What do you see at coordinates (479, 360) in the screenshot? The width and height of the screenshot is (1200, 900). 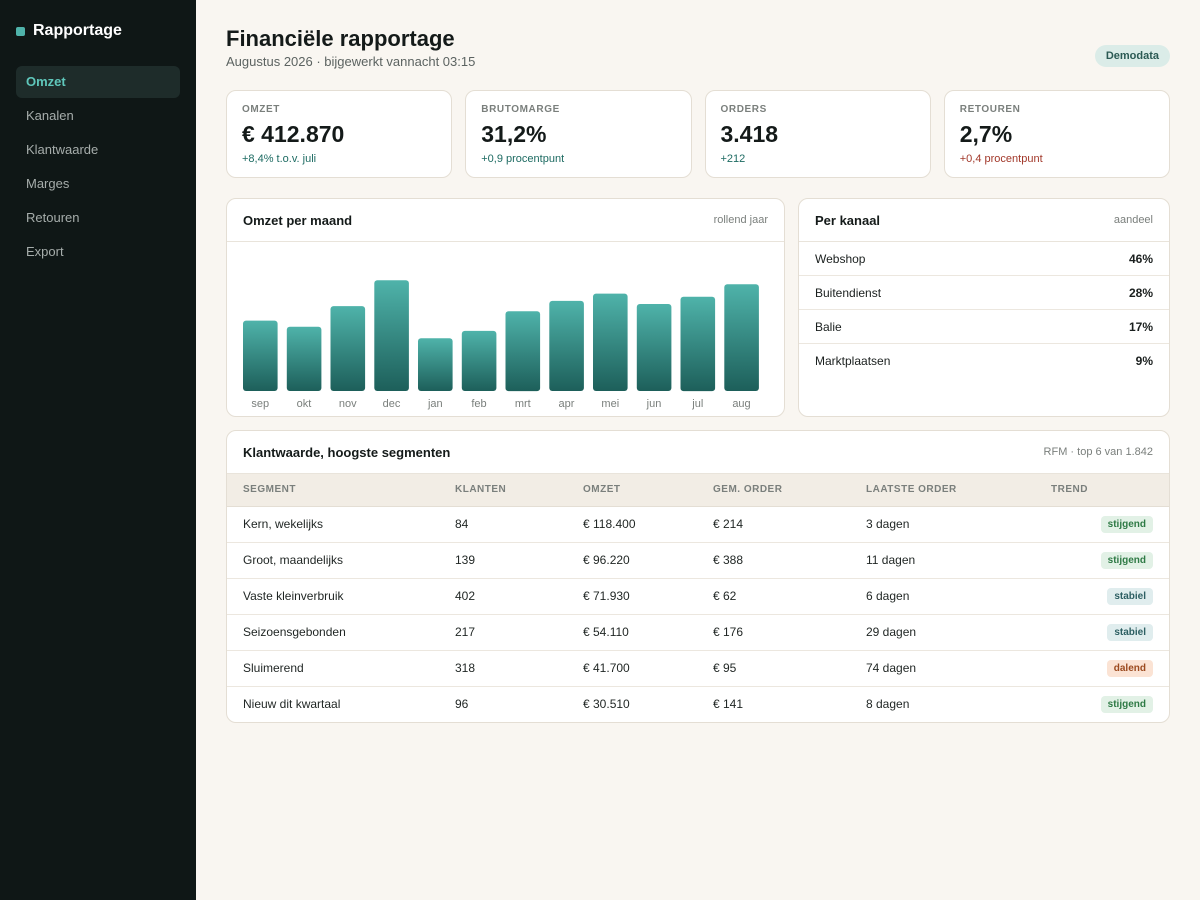 I see `bar-feb` at bounding box center [479, 360].